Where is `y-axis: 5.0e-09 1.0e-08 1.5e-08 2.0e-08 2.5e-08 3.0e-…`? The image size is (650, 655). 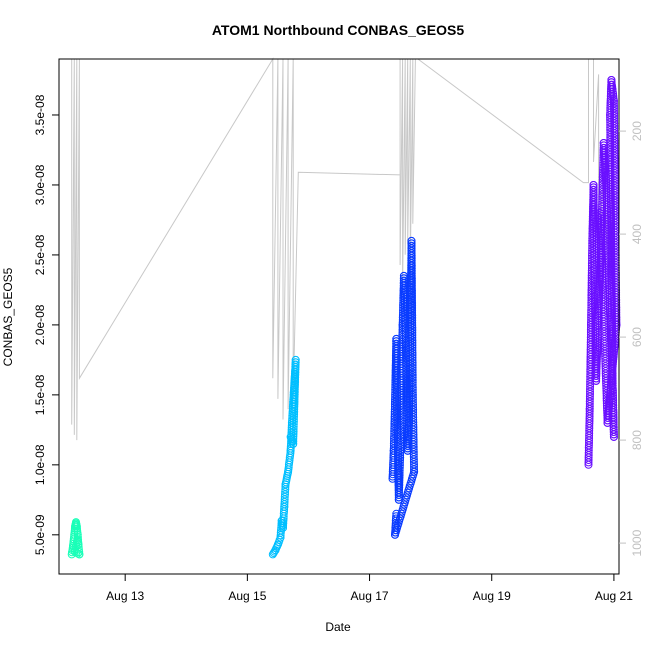 y-axis: 5.0e-09 1.0e-08 1.5e-08 2.0e-08 2.5e-08 3.0e-… is located at coordinates (46, 324).